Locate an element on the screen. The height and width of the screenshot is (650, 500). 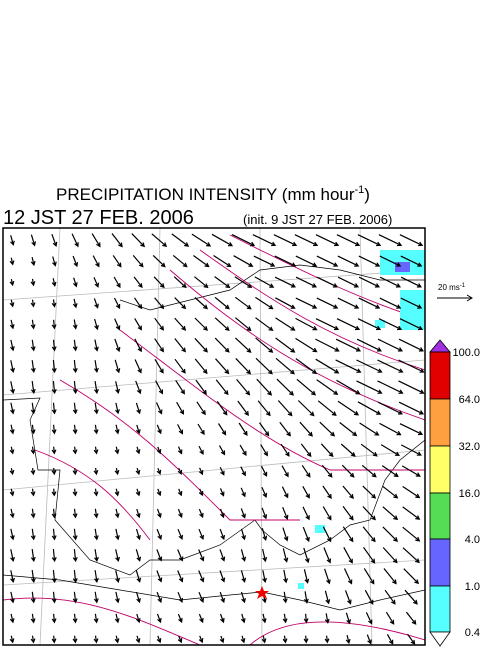
level-label: 64.0 is located at coordinates (469, 400).